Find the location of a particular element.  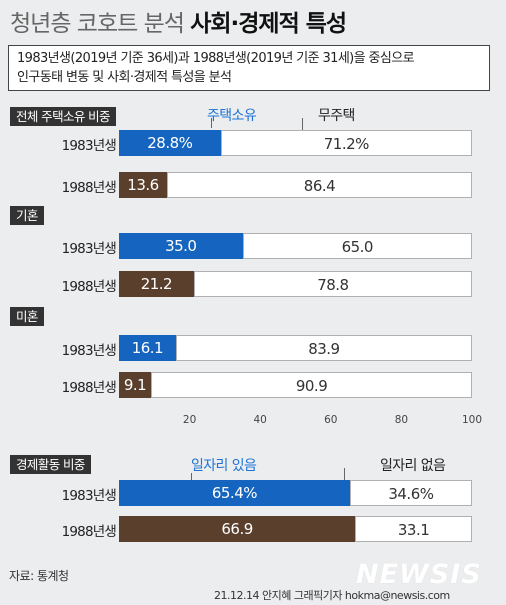

section-label: 미혼 is located at coordinates (27, 316).